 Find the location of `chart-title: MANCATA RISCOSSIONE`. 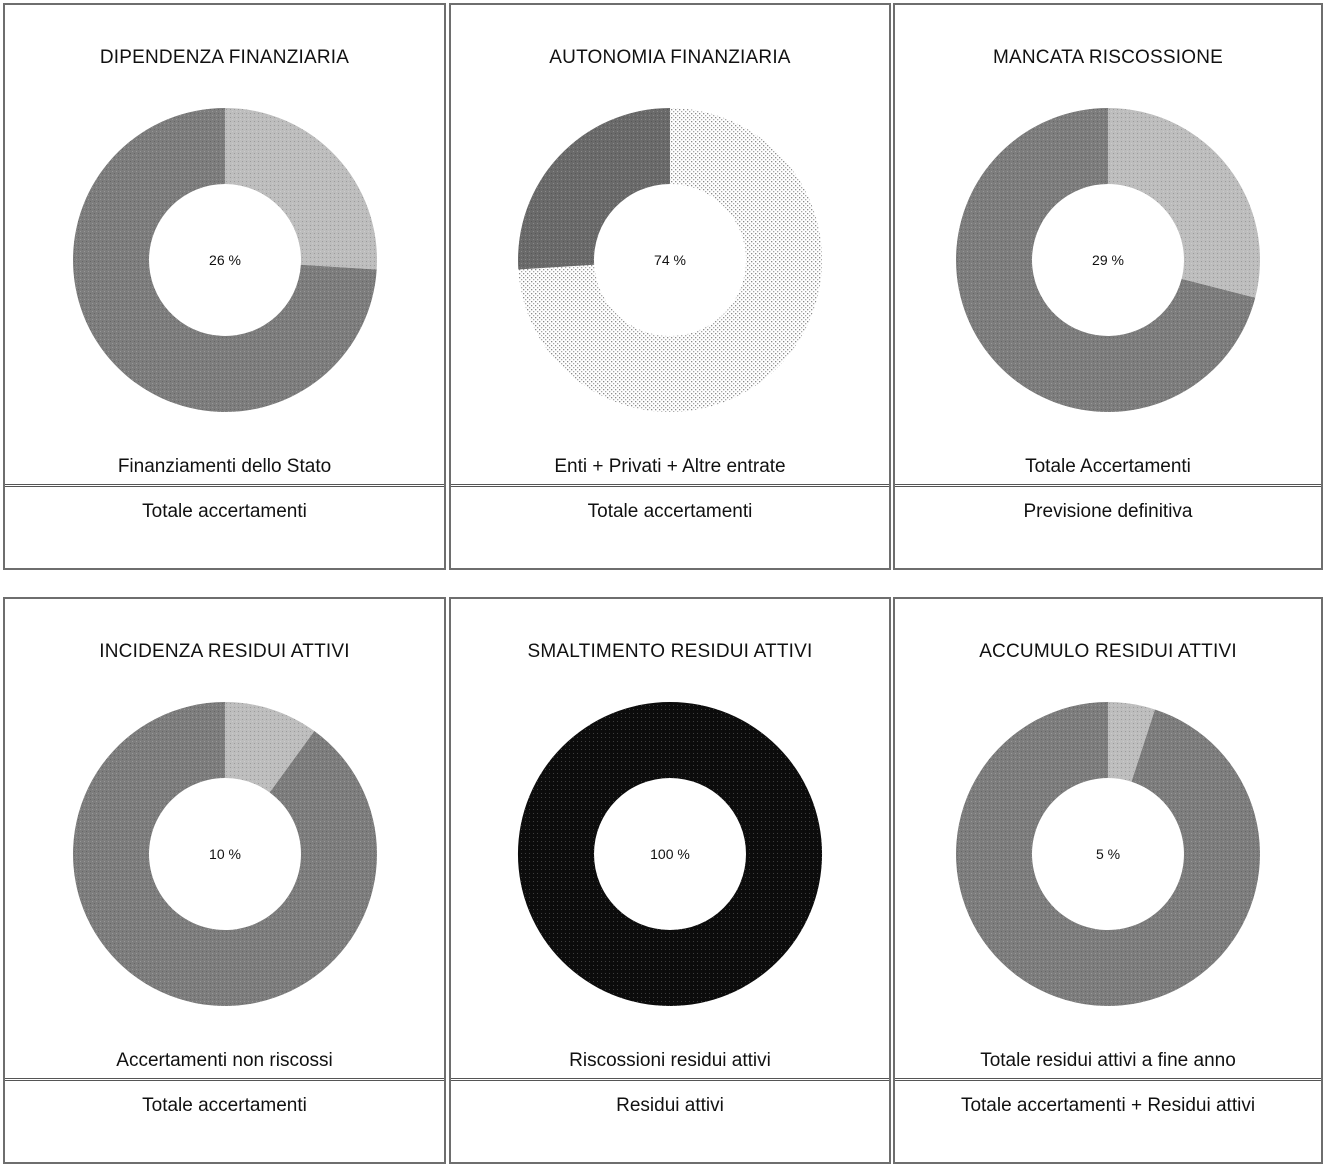

chart-title: MANCATA RISCOSSIONE is located at coordinates (1108, 57).